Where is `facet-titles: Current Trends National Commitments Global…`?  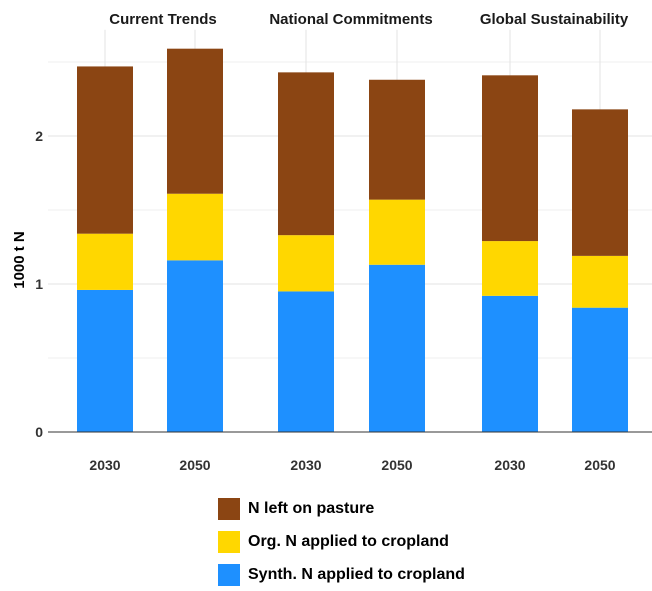 facet-titles: Current Trends National Commitments Global… is located at coordinates (369, 19).